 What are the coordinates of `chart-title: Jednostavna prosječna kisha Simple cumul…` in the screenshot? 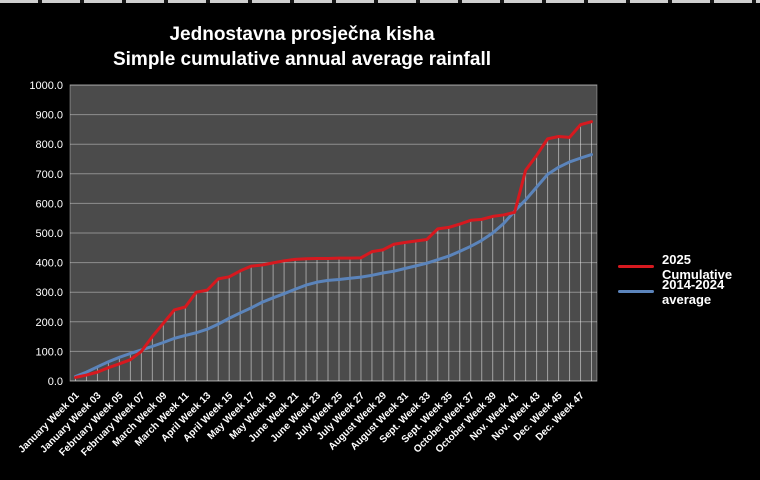 It's located at (302, 47).